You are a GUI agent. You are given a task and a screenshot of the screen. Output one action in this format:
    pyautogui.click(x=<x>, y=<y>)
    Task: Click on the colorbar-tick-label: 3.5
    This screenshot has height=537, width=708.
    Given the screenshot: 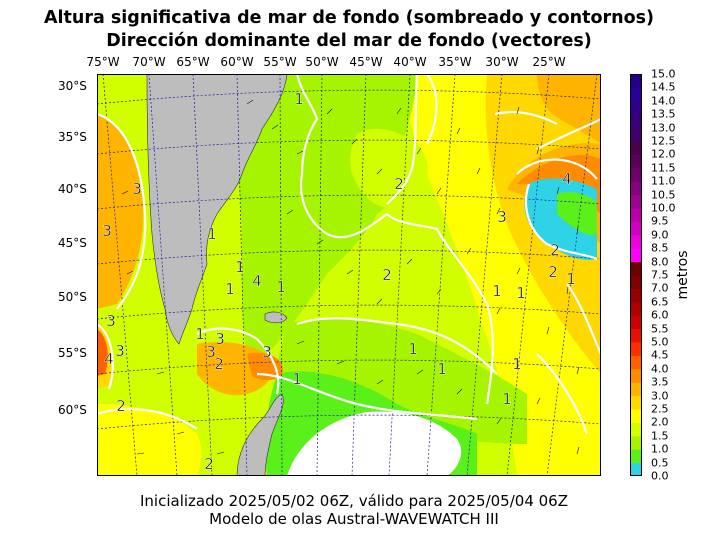 What is the action you would take?
    pyautogui.click(x=660, y=382)
    